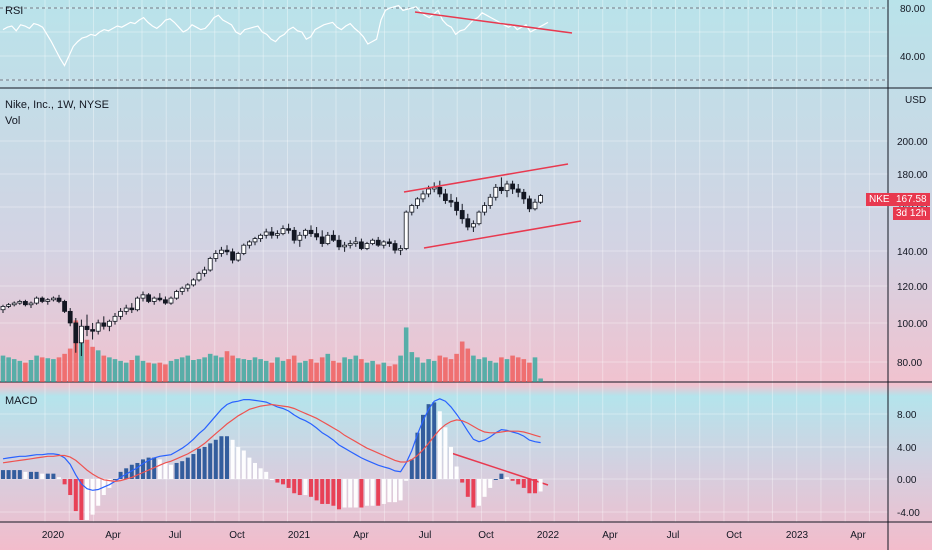 The width and height of the screenshot is (932, 550). What do you see at coordinates (237, 535) in the screenshot?
I see `time-axis-label: Oct` at bounding box center [237, 535].